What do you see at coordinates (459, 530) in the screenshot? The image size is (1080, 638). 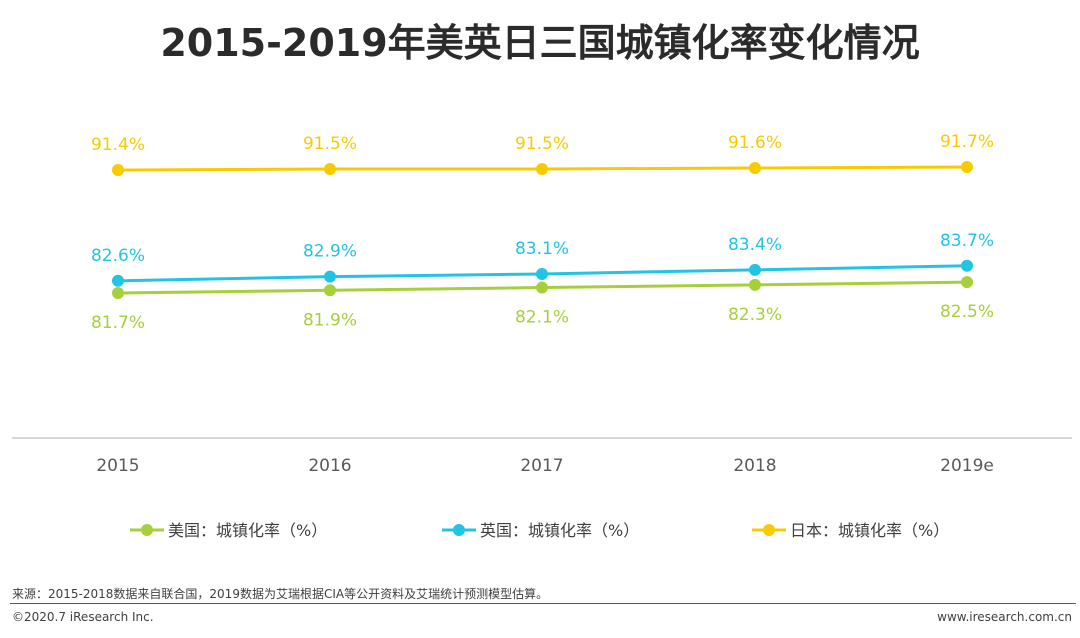 I see `legend-marker-uk` at bounding box center [459, 530].